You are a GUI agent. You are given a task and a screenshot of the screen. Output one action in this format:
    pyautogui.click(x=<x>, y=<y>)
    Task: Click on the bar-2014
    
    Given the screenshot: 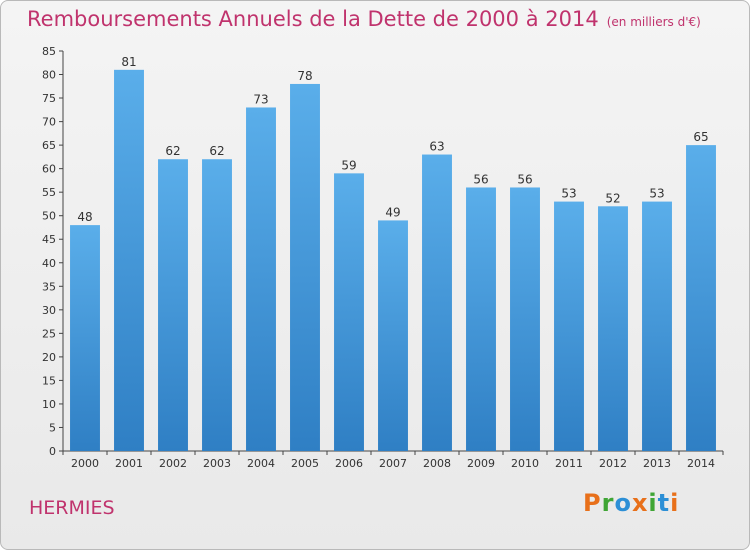 What is the action you would take?
    pyautogui.click(x=701, y=298)
    